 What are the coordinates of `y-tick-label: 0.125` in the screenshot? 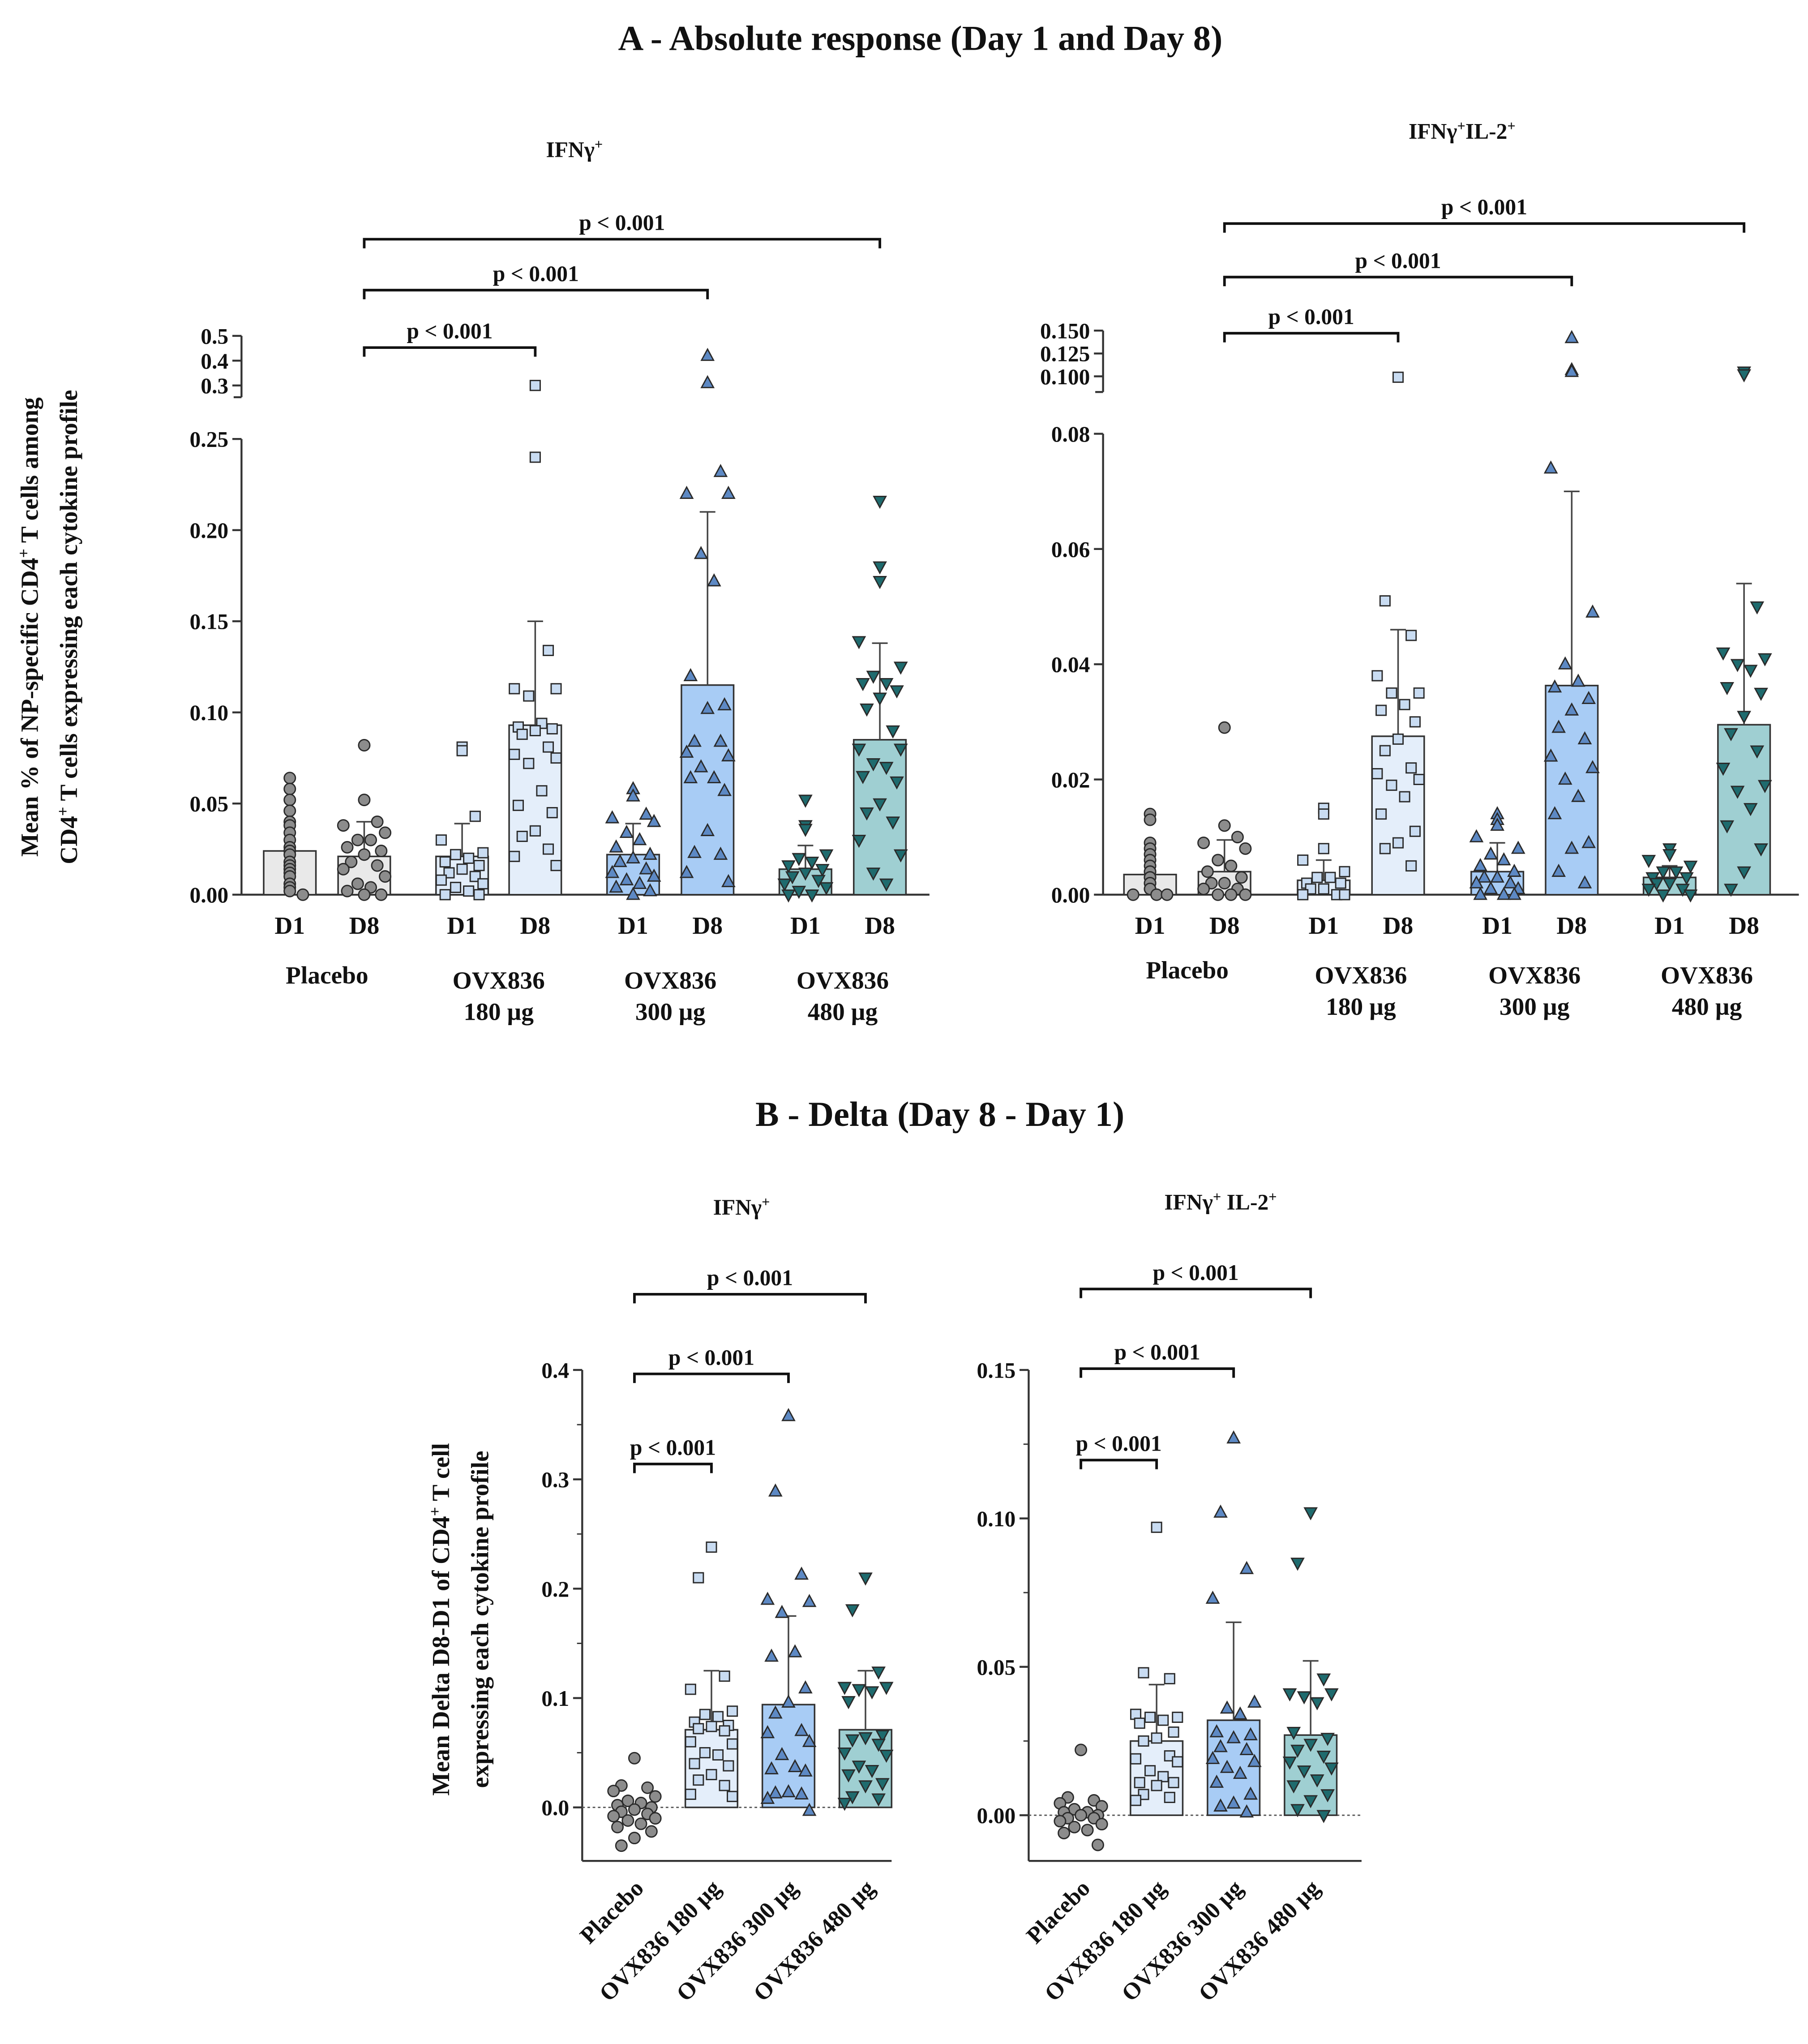 It's located at (1065, 354).